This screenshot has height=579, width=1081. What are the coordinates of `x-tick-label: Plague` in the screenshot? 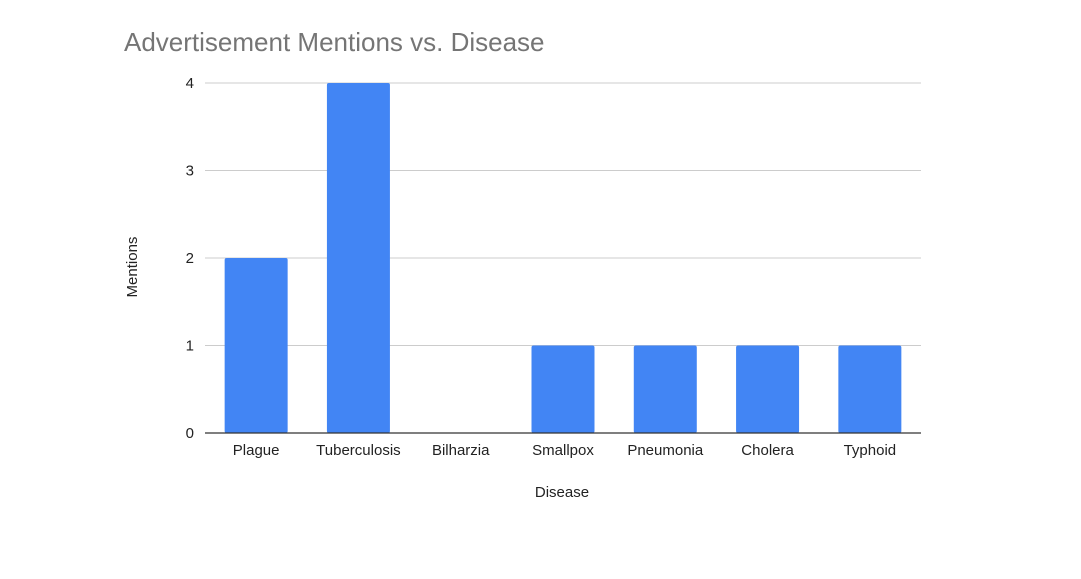 It's located at (256, 450).